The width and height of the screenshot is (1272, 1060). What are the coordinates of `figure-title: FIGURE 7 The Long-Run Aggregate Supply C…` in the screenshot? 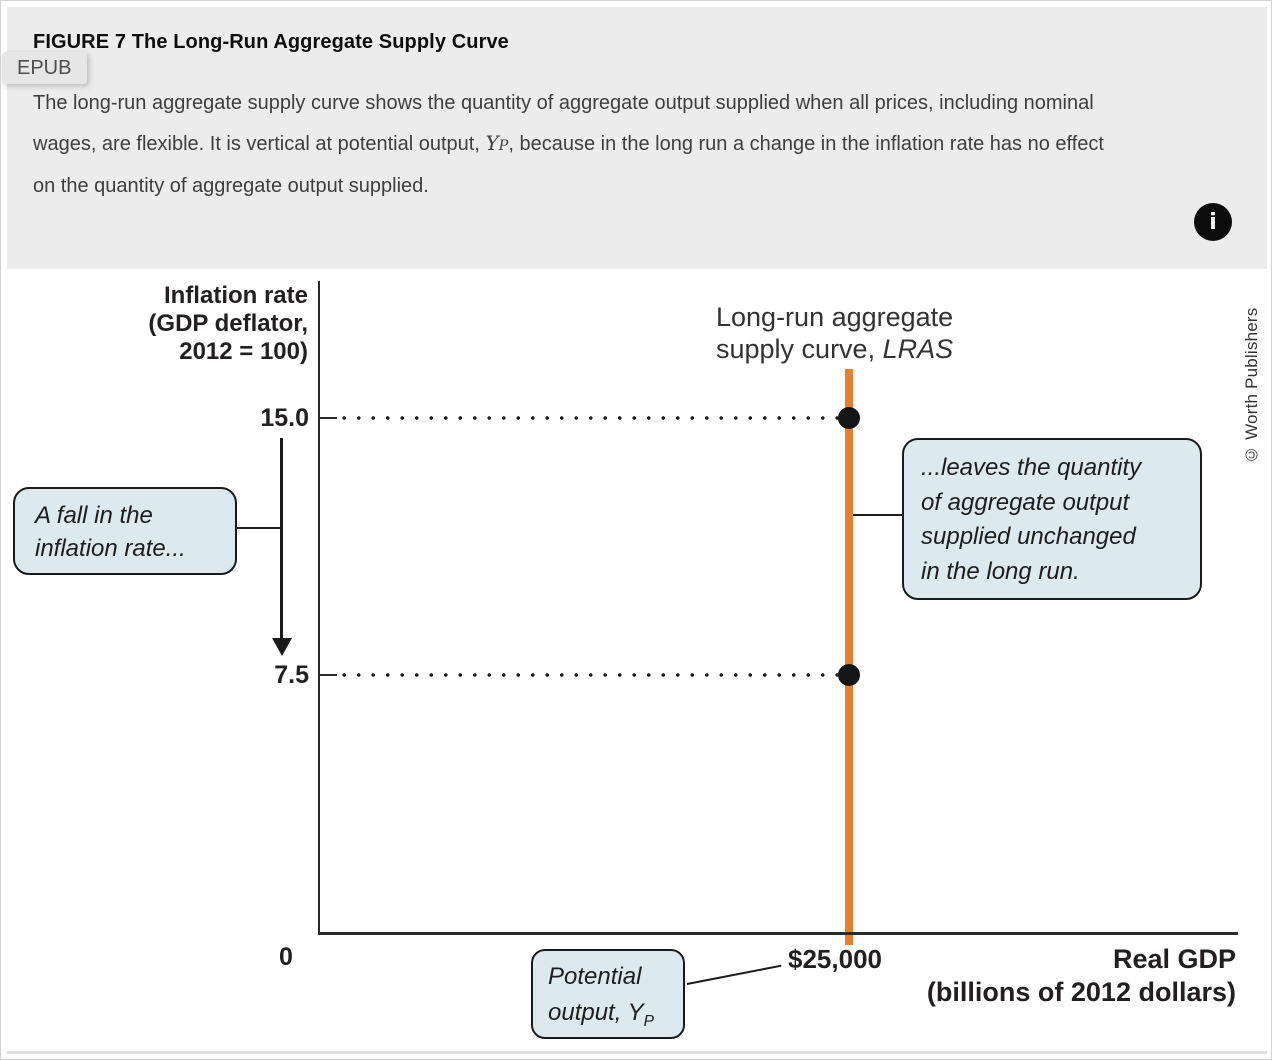 It's located at (271, 42).